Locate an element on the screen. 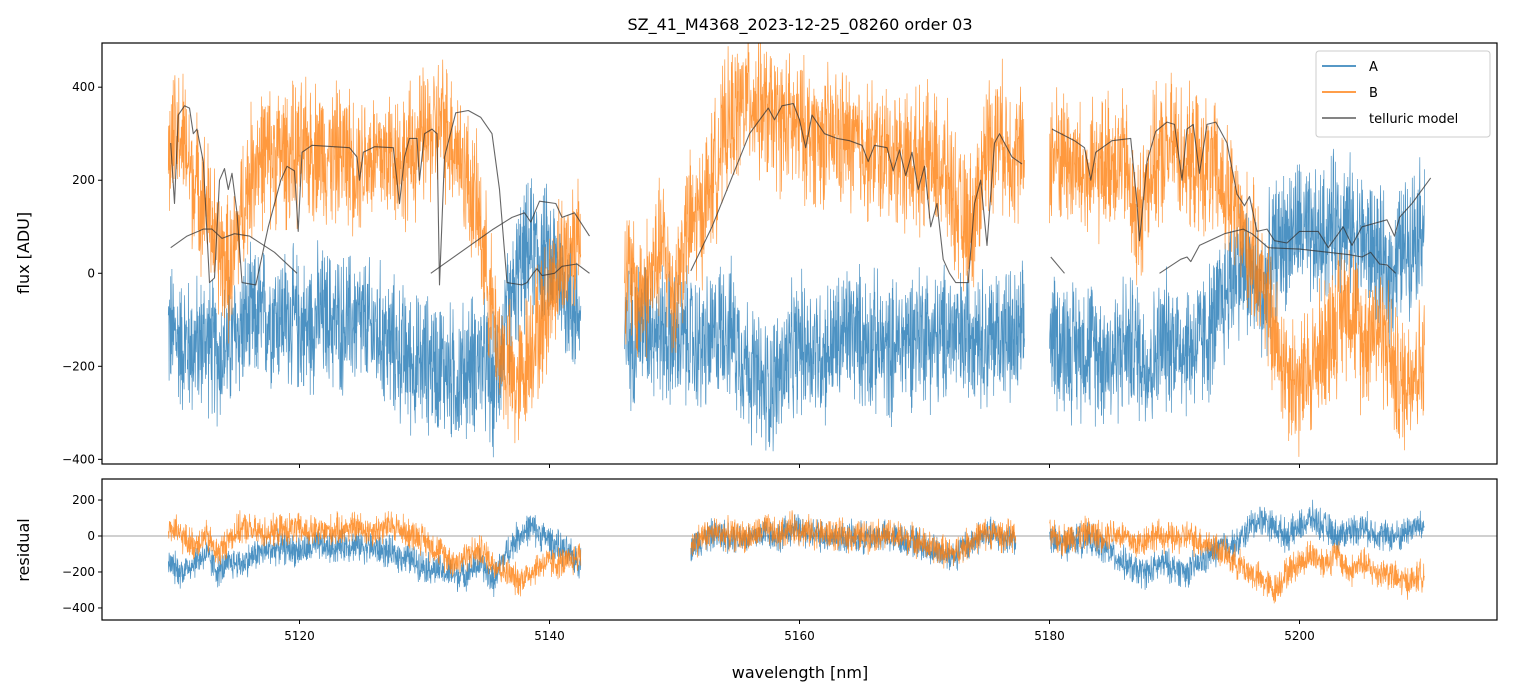  legend-label-a: A is located at coordinates (1373, 67).